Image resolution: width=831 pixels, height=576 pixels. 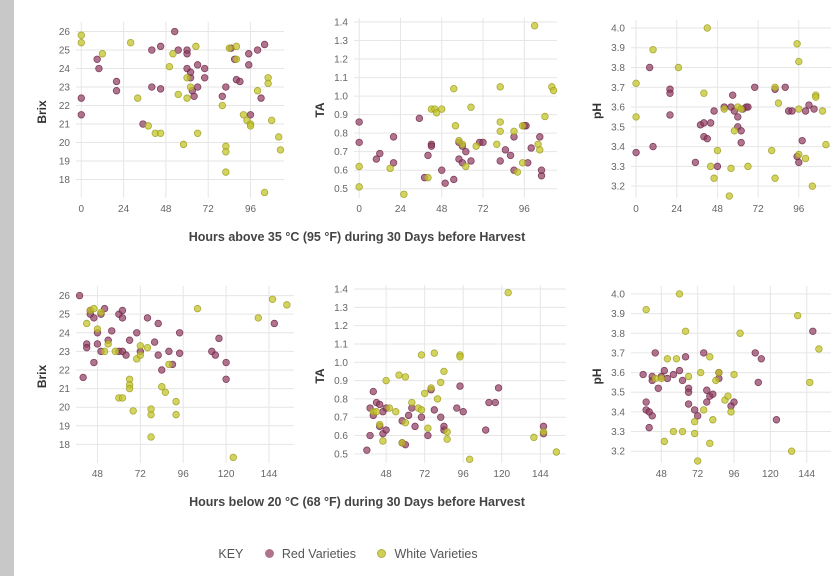 What do you see at coordinates (618, 294) in the screenshot?
I see `y-tick-label: 4.0` at bounding box center [618, 294].